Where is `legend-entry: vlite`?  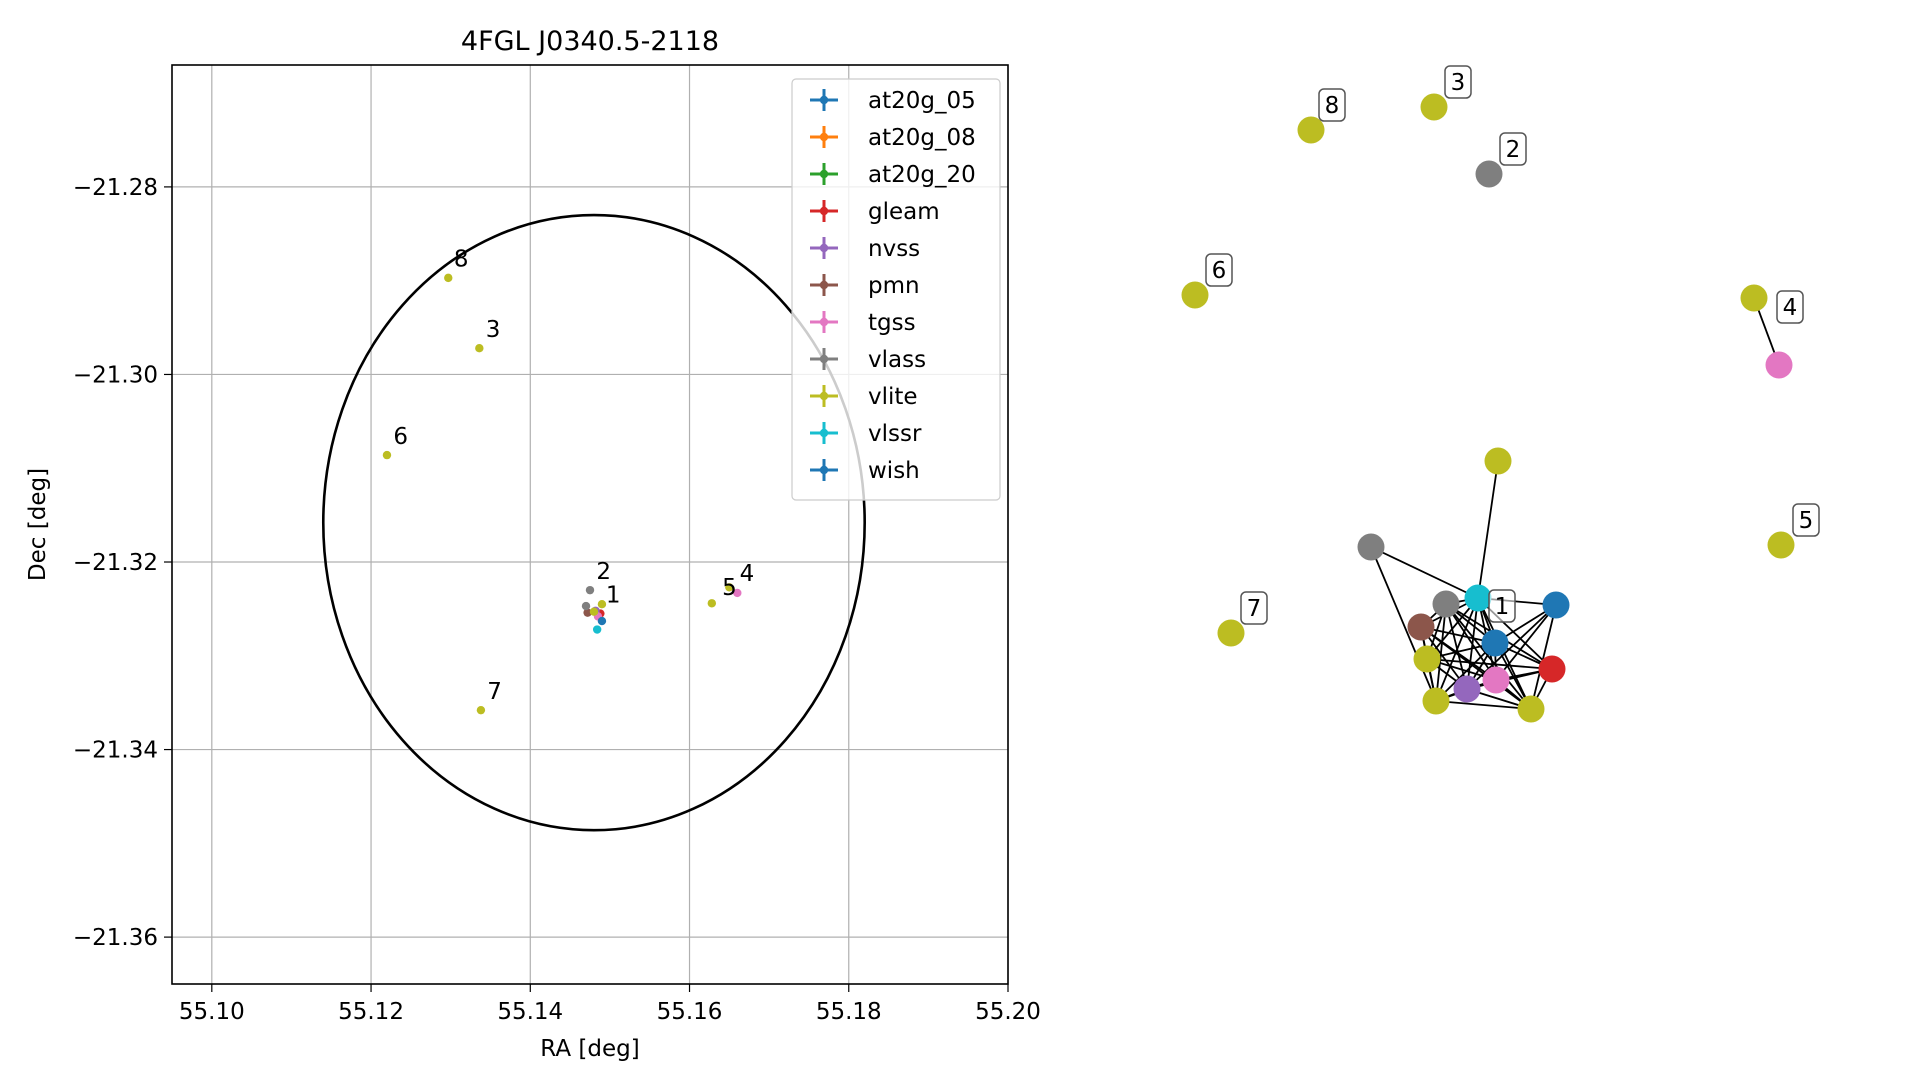
legend-entry: vlite is located at coordinates (864, 397).